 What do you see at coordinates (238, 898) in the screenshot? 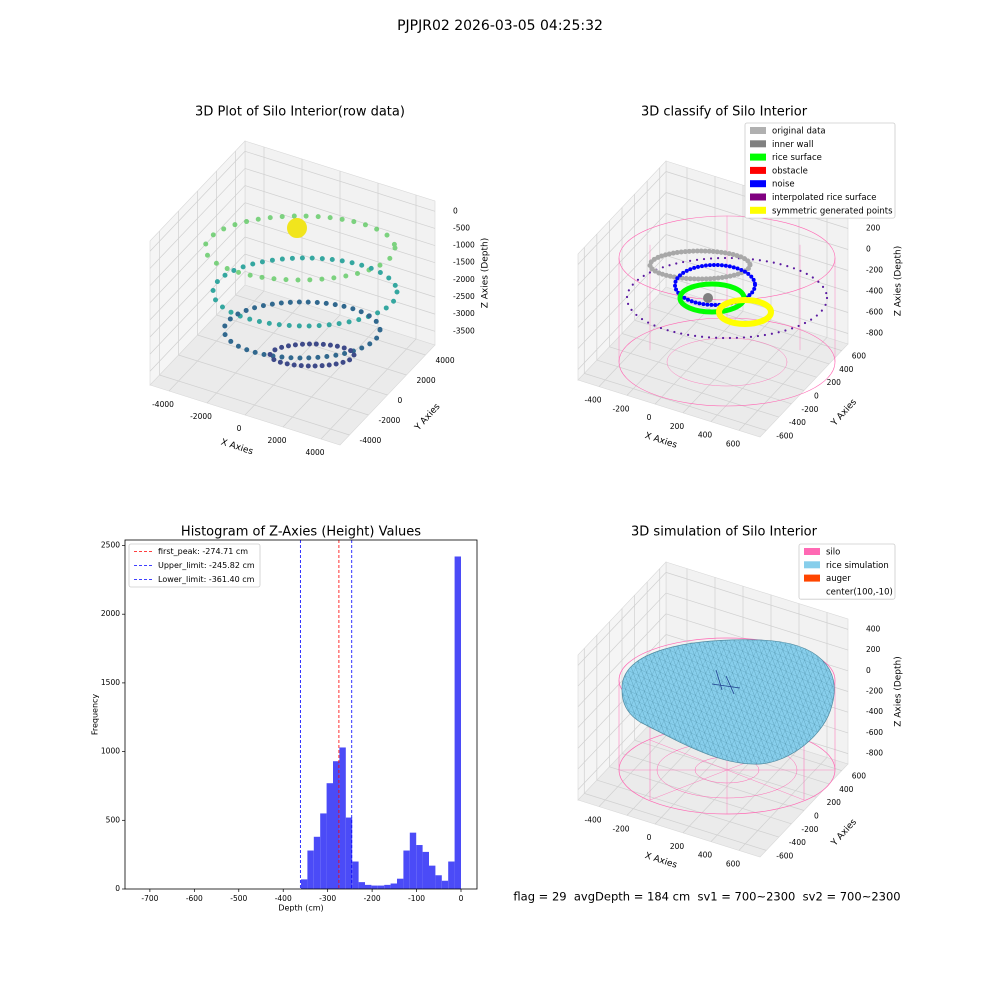
I see `x-tick-label: -500` at bounding box center [238, 898].